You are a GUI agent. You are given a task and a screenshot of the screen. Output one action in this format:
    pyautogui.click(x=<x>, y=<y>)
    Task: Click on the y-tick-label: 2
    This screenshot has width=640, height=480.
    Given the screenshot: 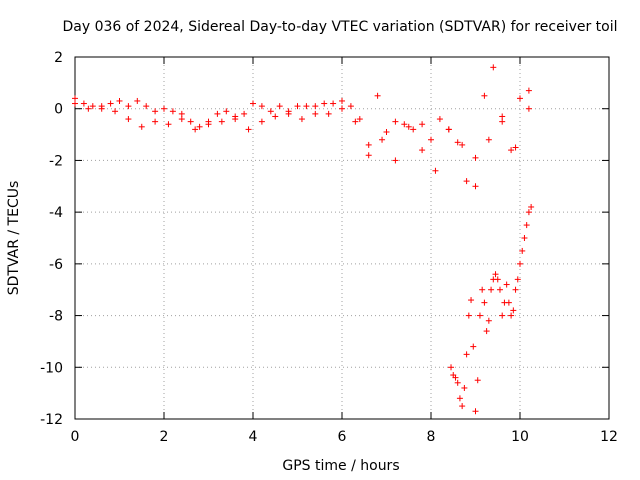 What is the action you would take?
    pyautogui.click(x=58, y=58)
    